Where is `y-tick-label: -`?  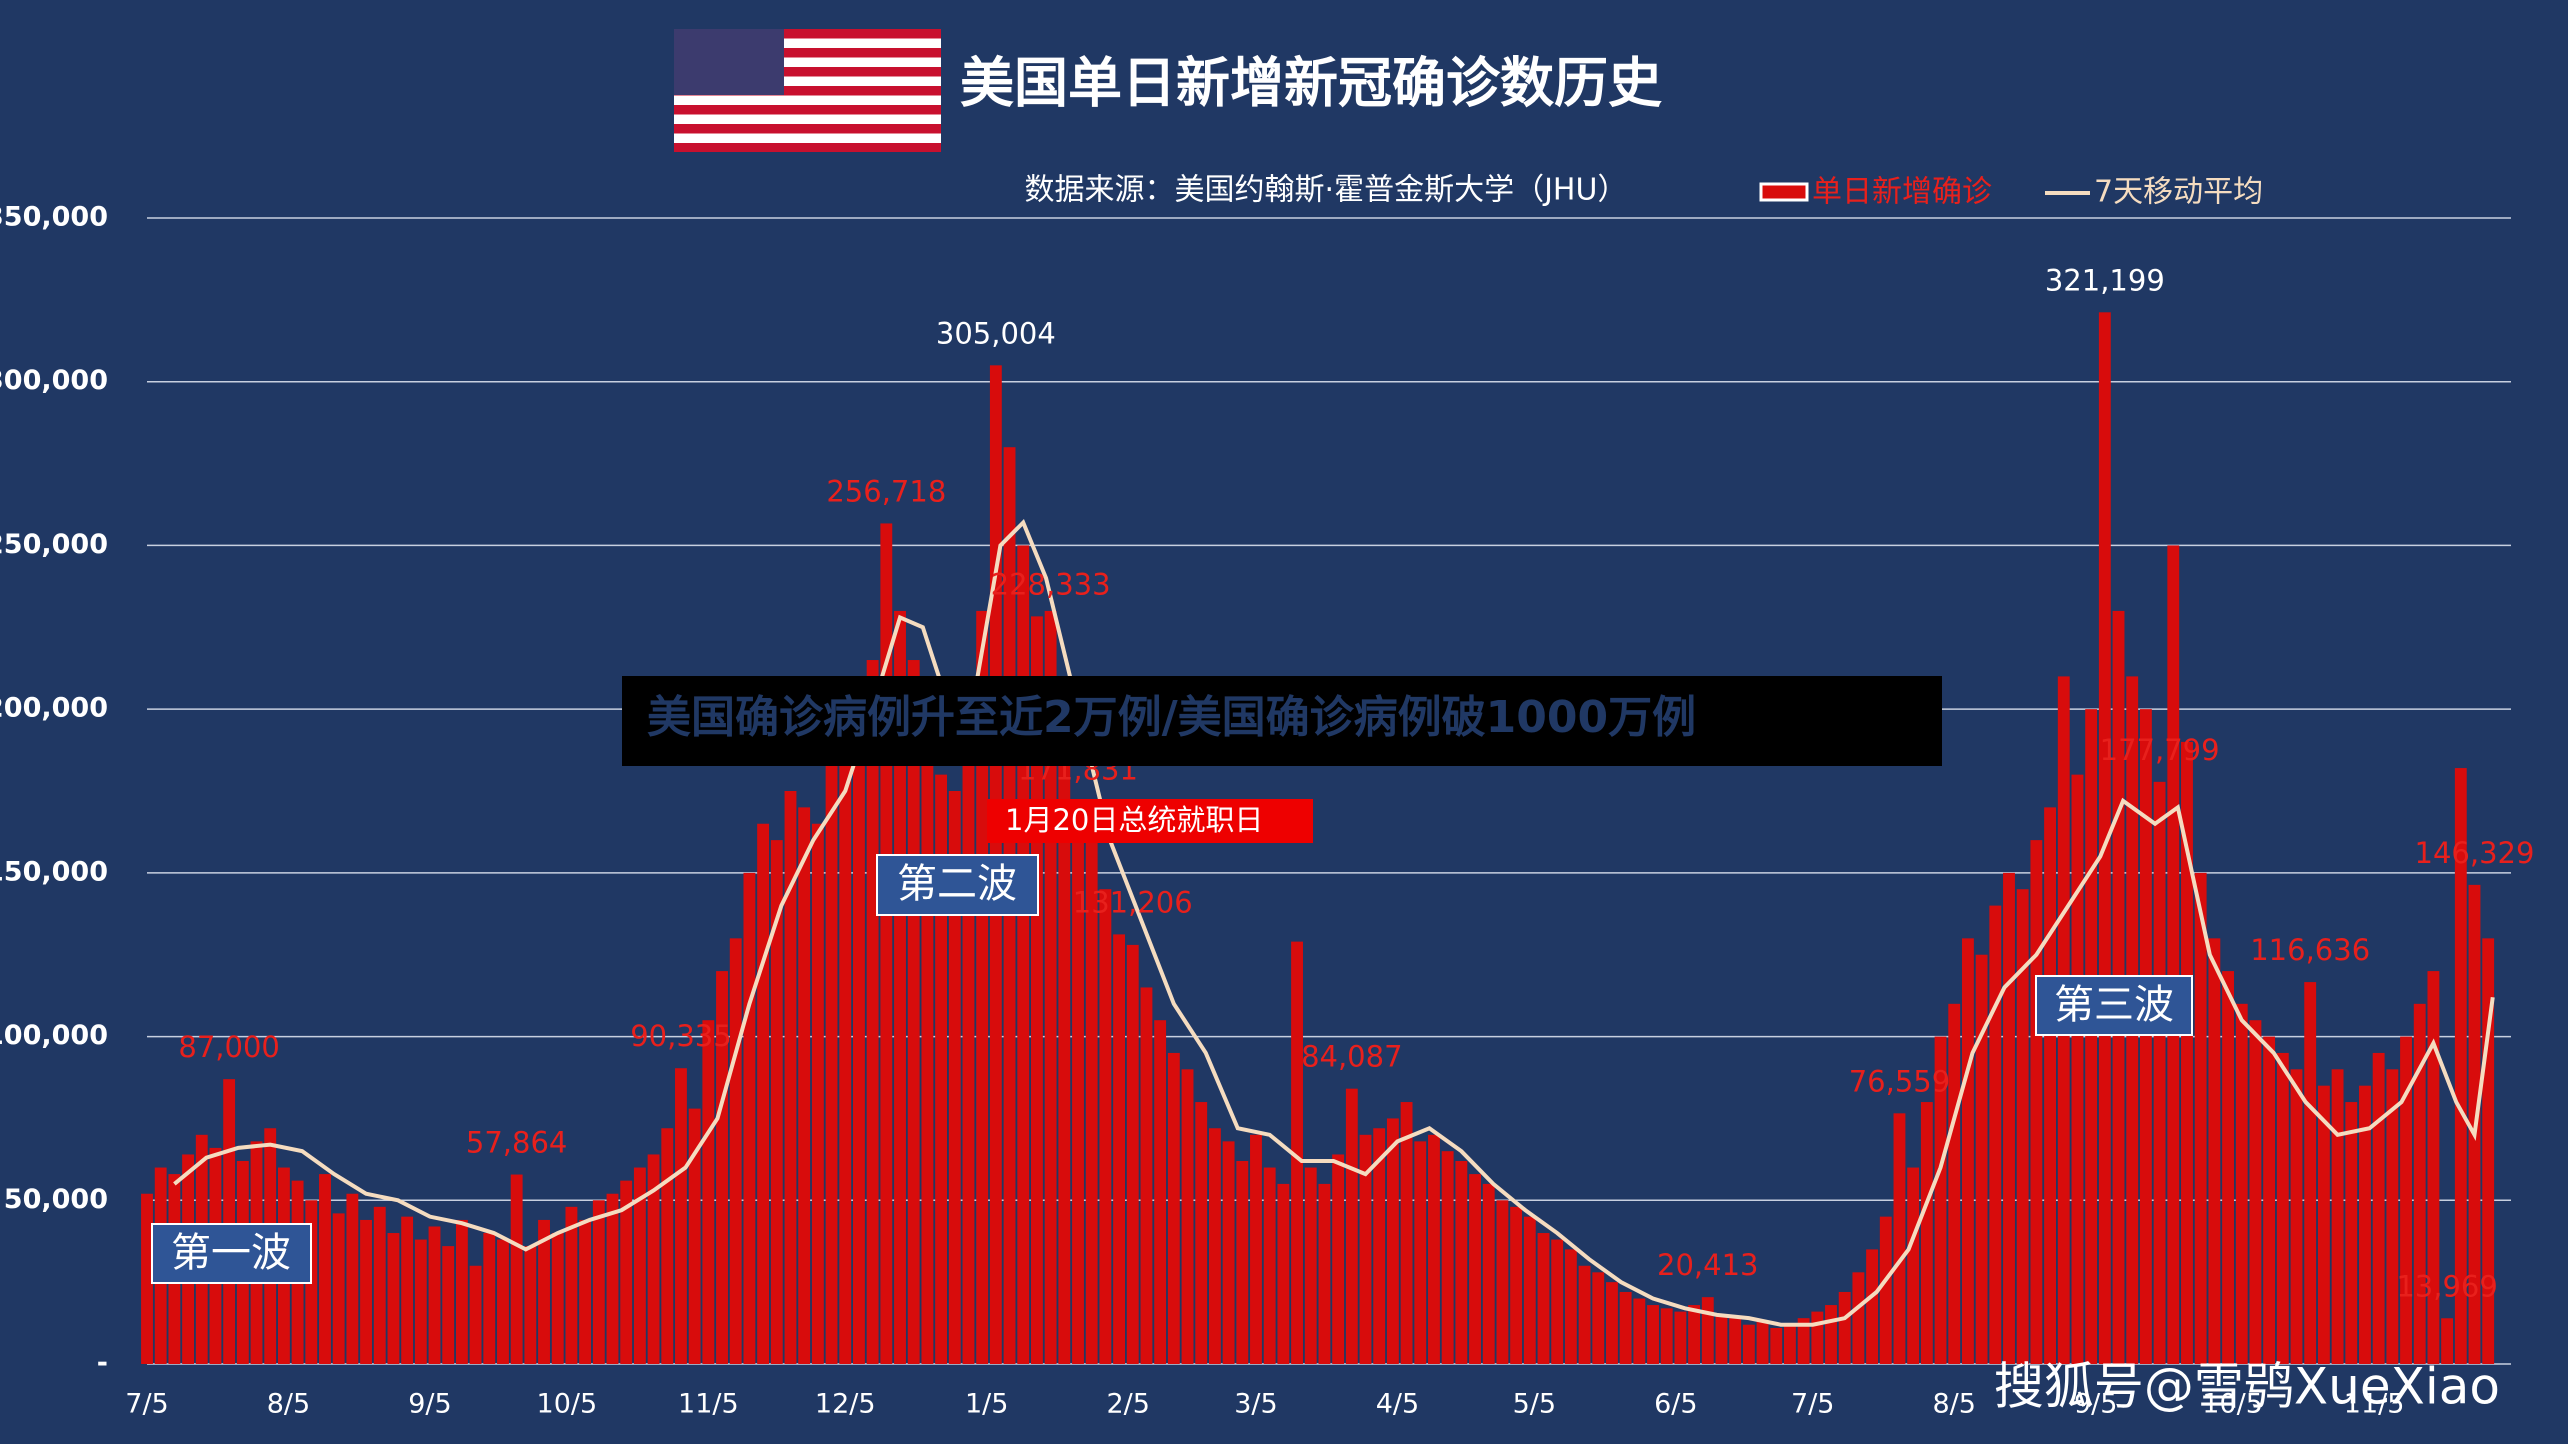
y-tick-label: - is located at coordinates (102, 1363).